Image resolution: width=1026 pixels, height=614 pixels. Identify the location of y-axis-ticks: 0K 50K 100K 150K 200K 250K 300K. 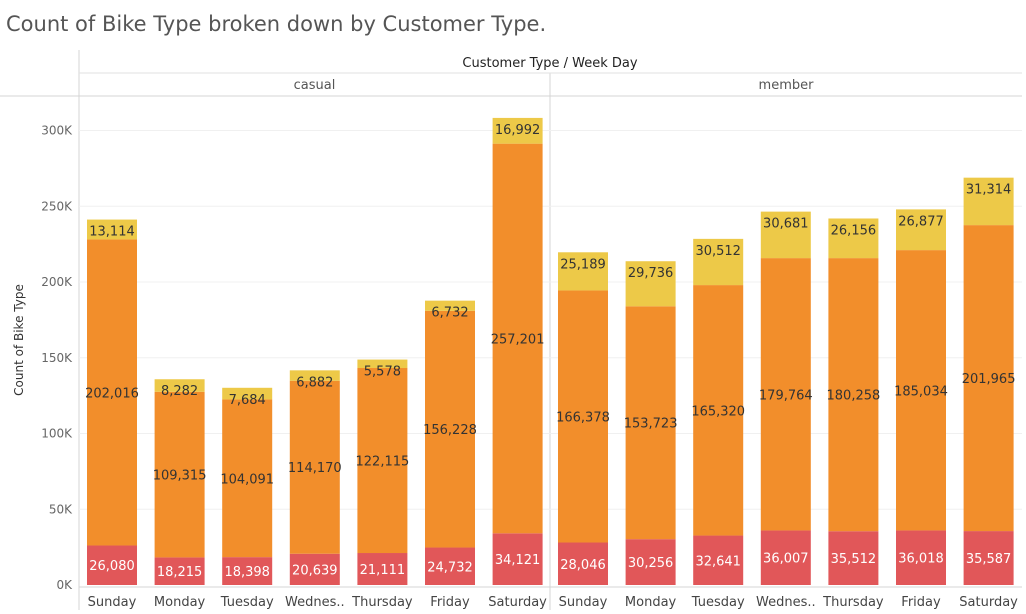
(57, 358).